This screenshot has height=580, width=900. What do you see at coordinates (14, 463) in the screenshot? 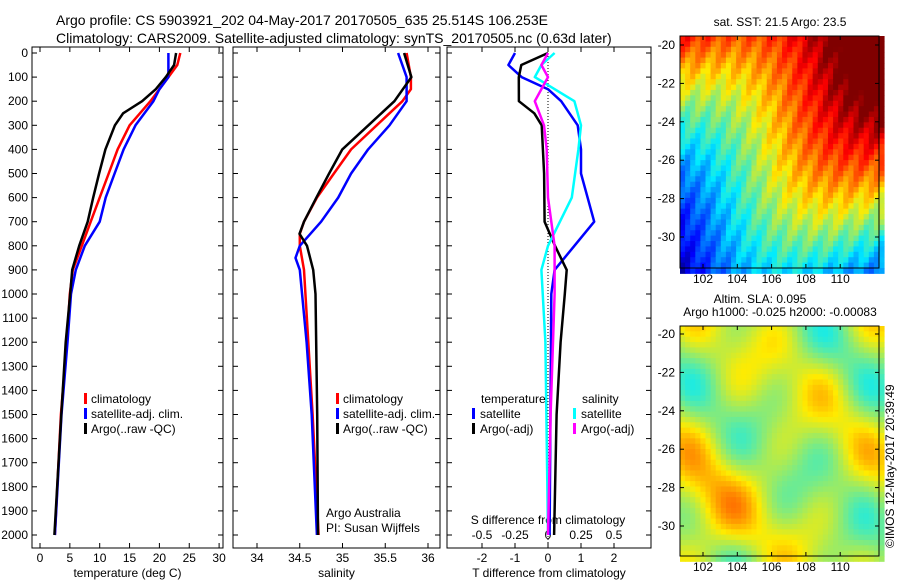
I see `y-tick-label: 1700` at bounding box center [14, 463].